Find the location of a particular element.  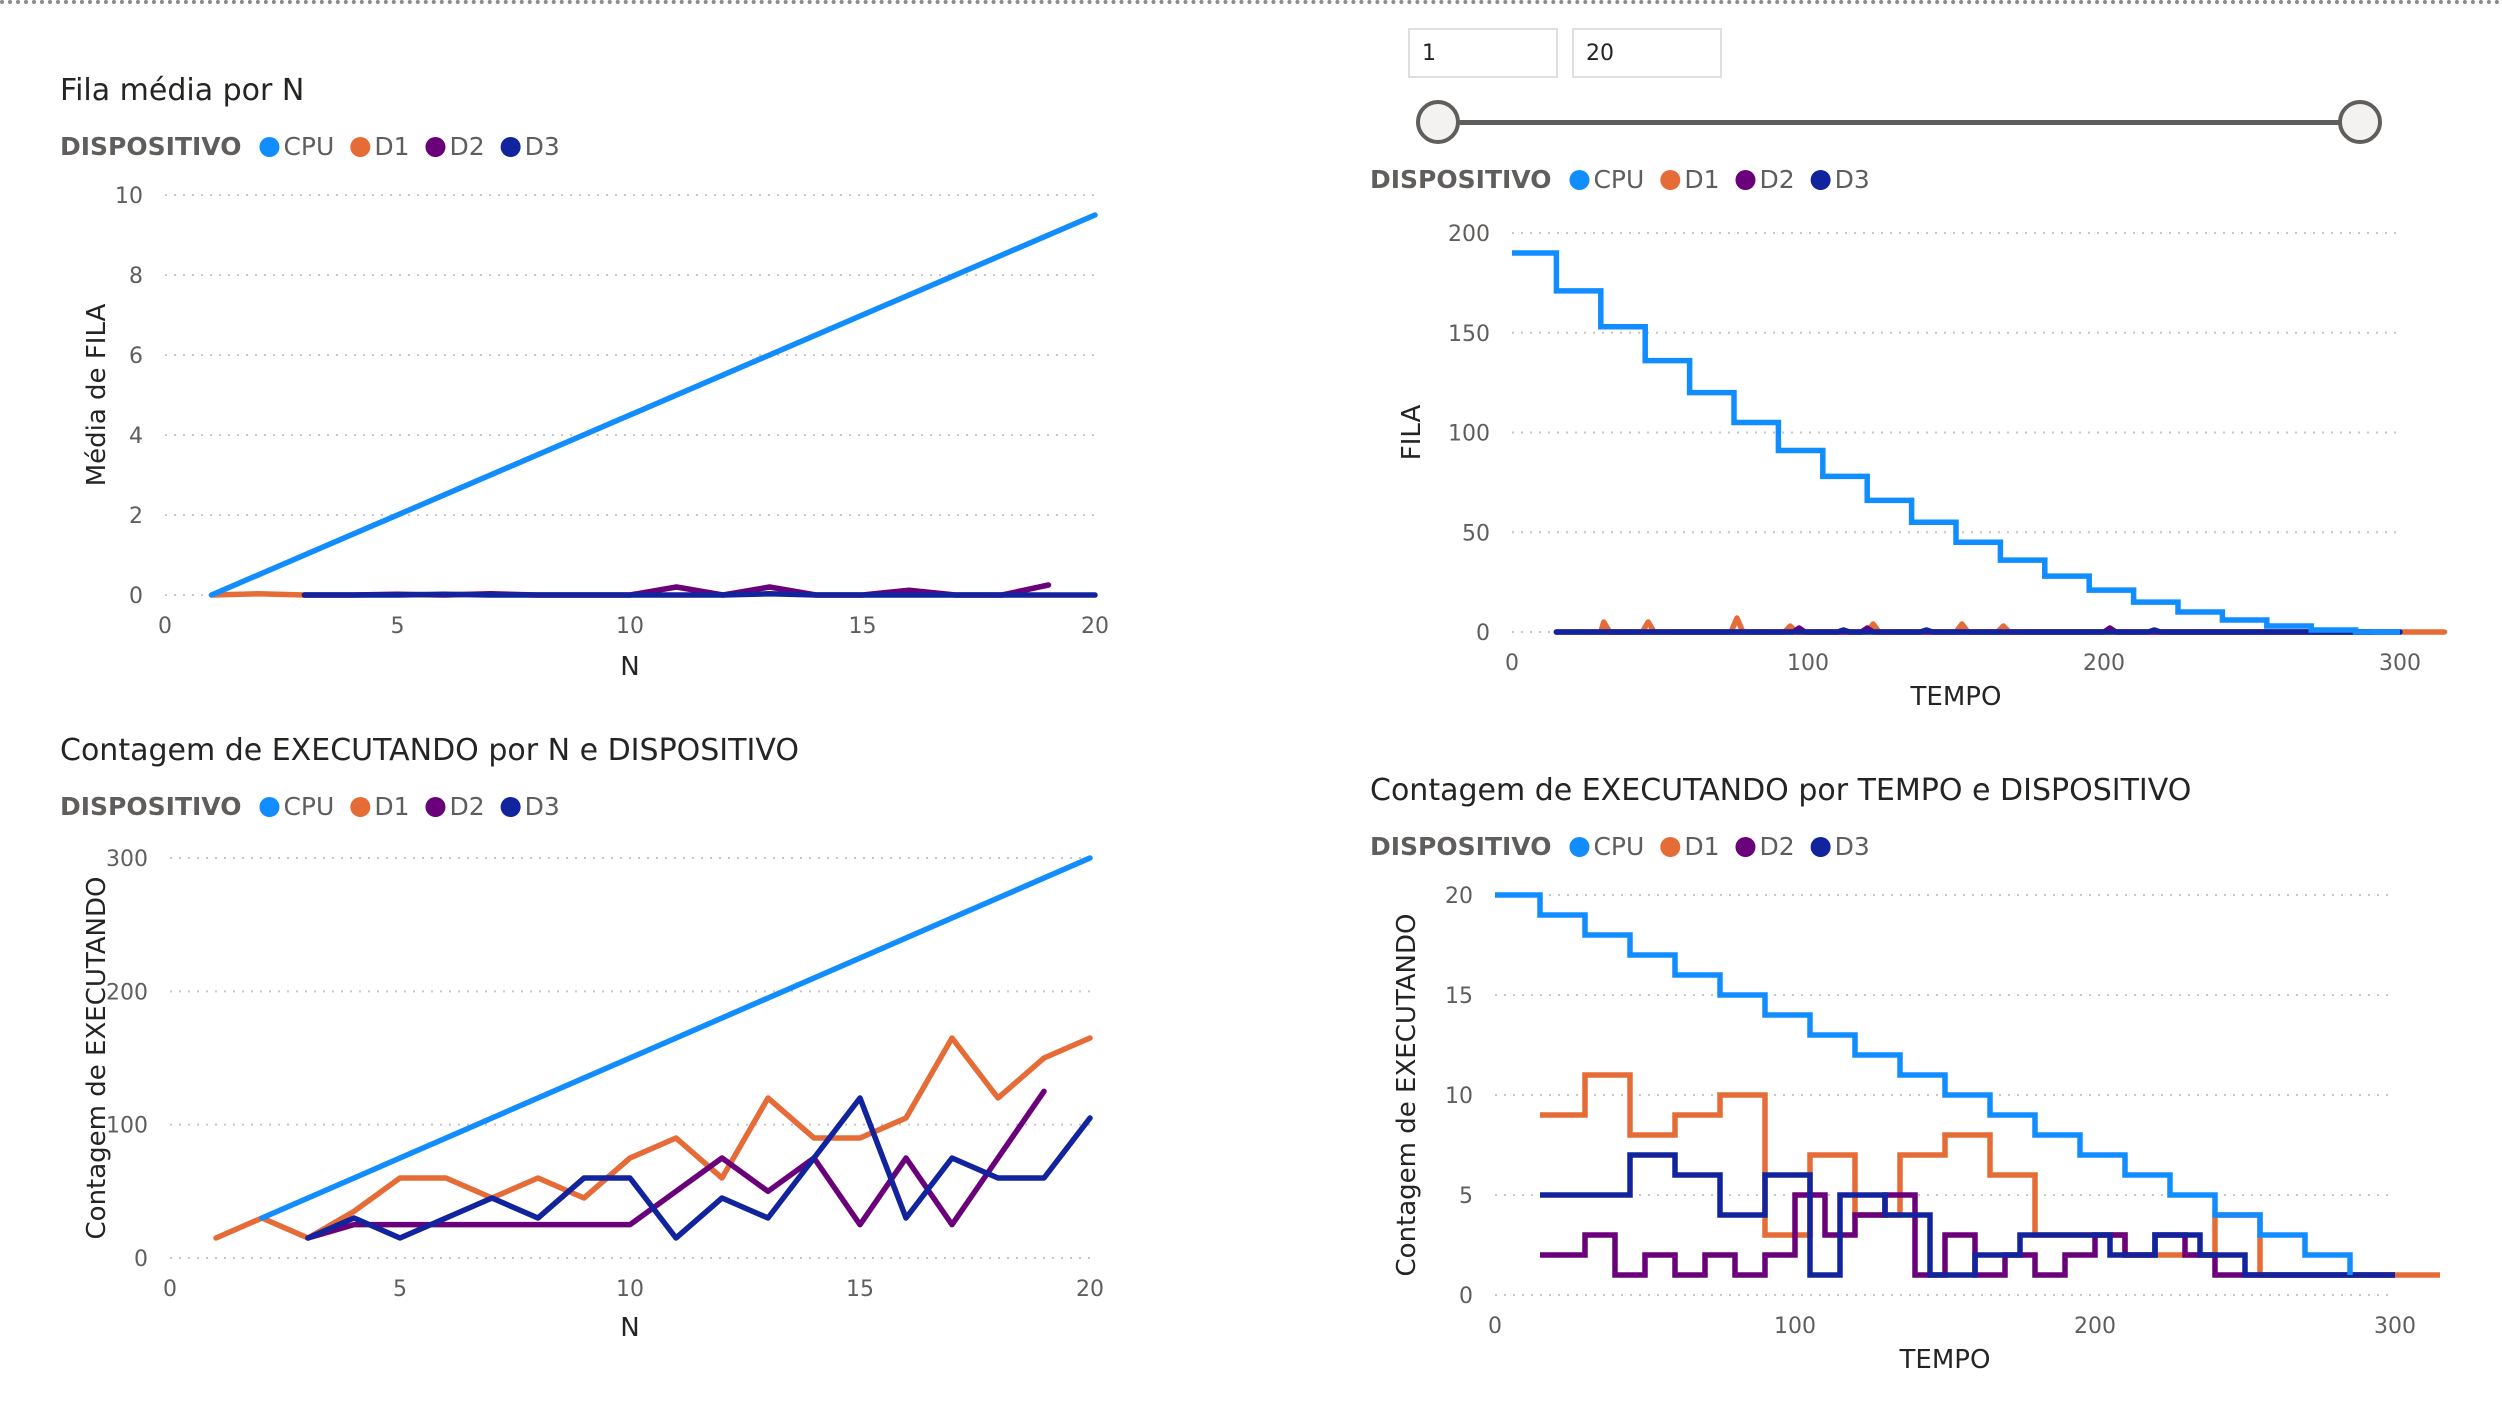

y-axis-title: Média de FILA is located at coordinates (97, 394).